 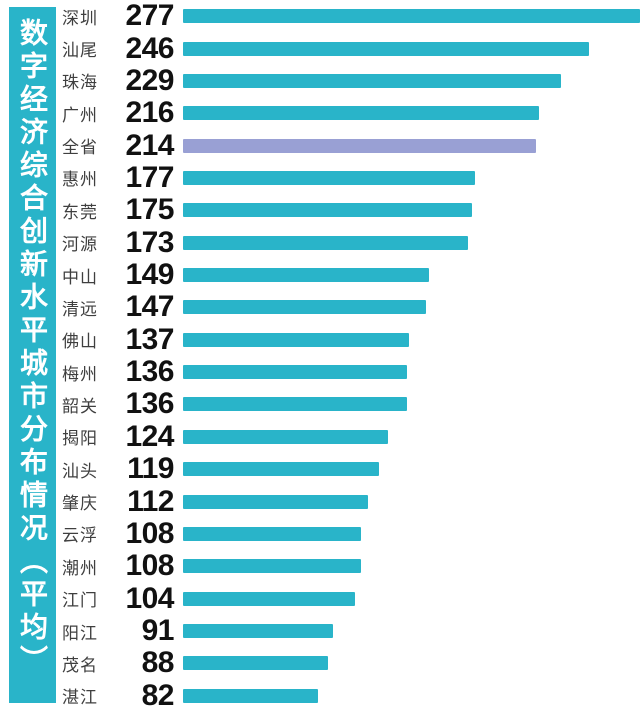 I want to click on chart-row: 佛山 137, so click(x=320, y=340).